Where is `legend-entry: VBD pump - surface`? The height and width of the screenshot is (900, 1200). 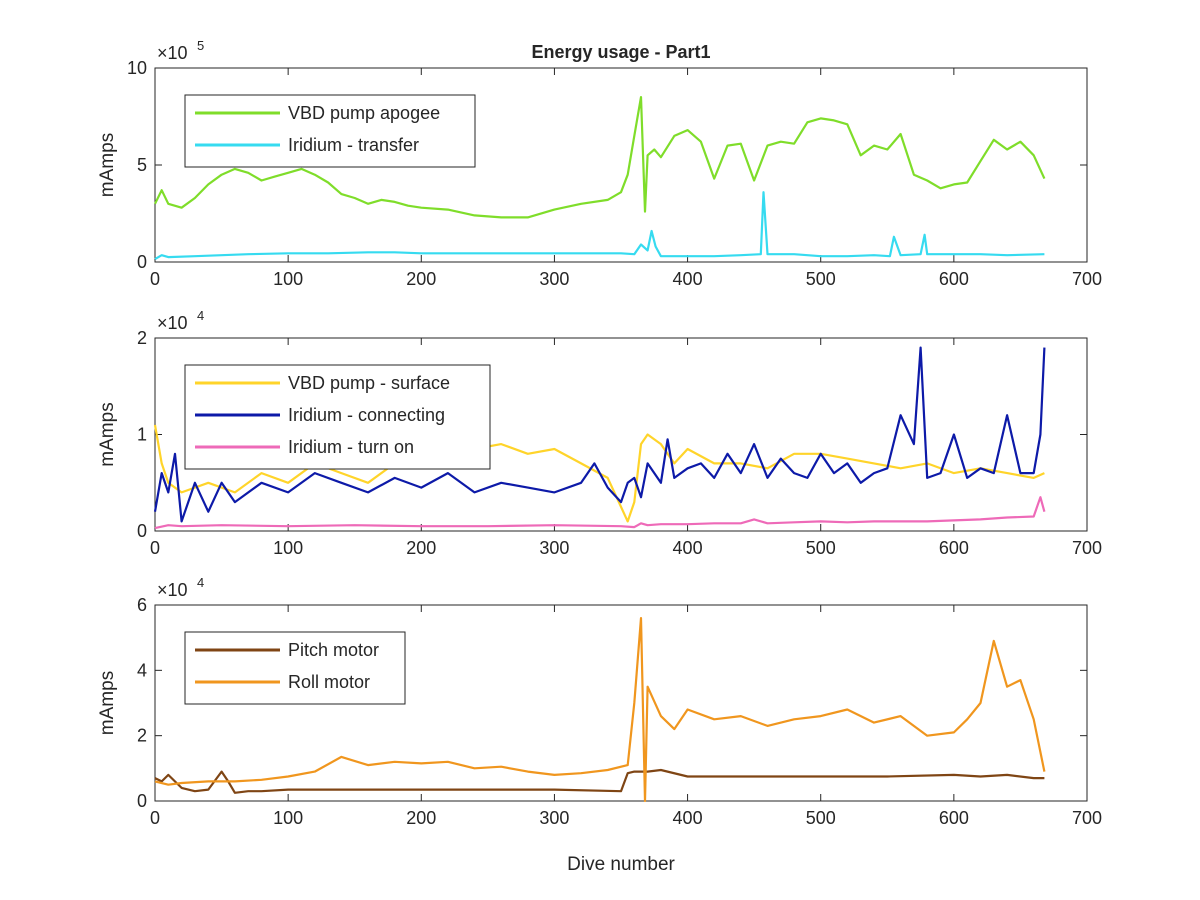 legend-entry: VBD pump - surface is located at coordinates (369, 383).